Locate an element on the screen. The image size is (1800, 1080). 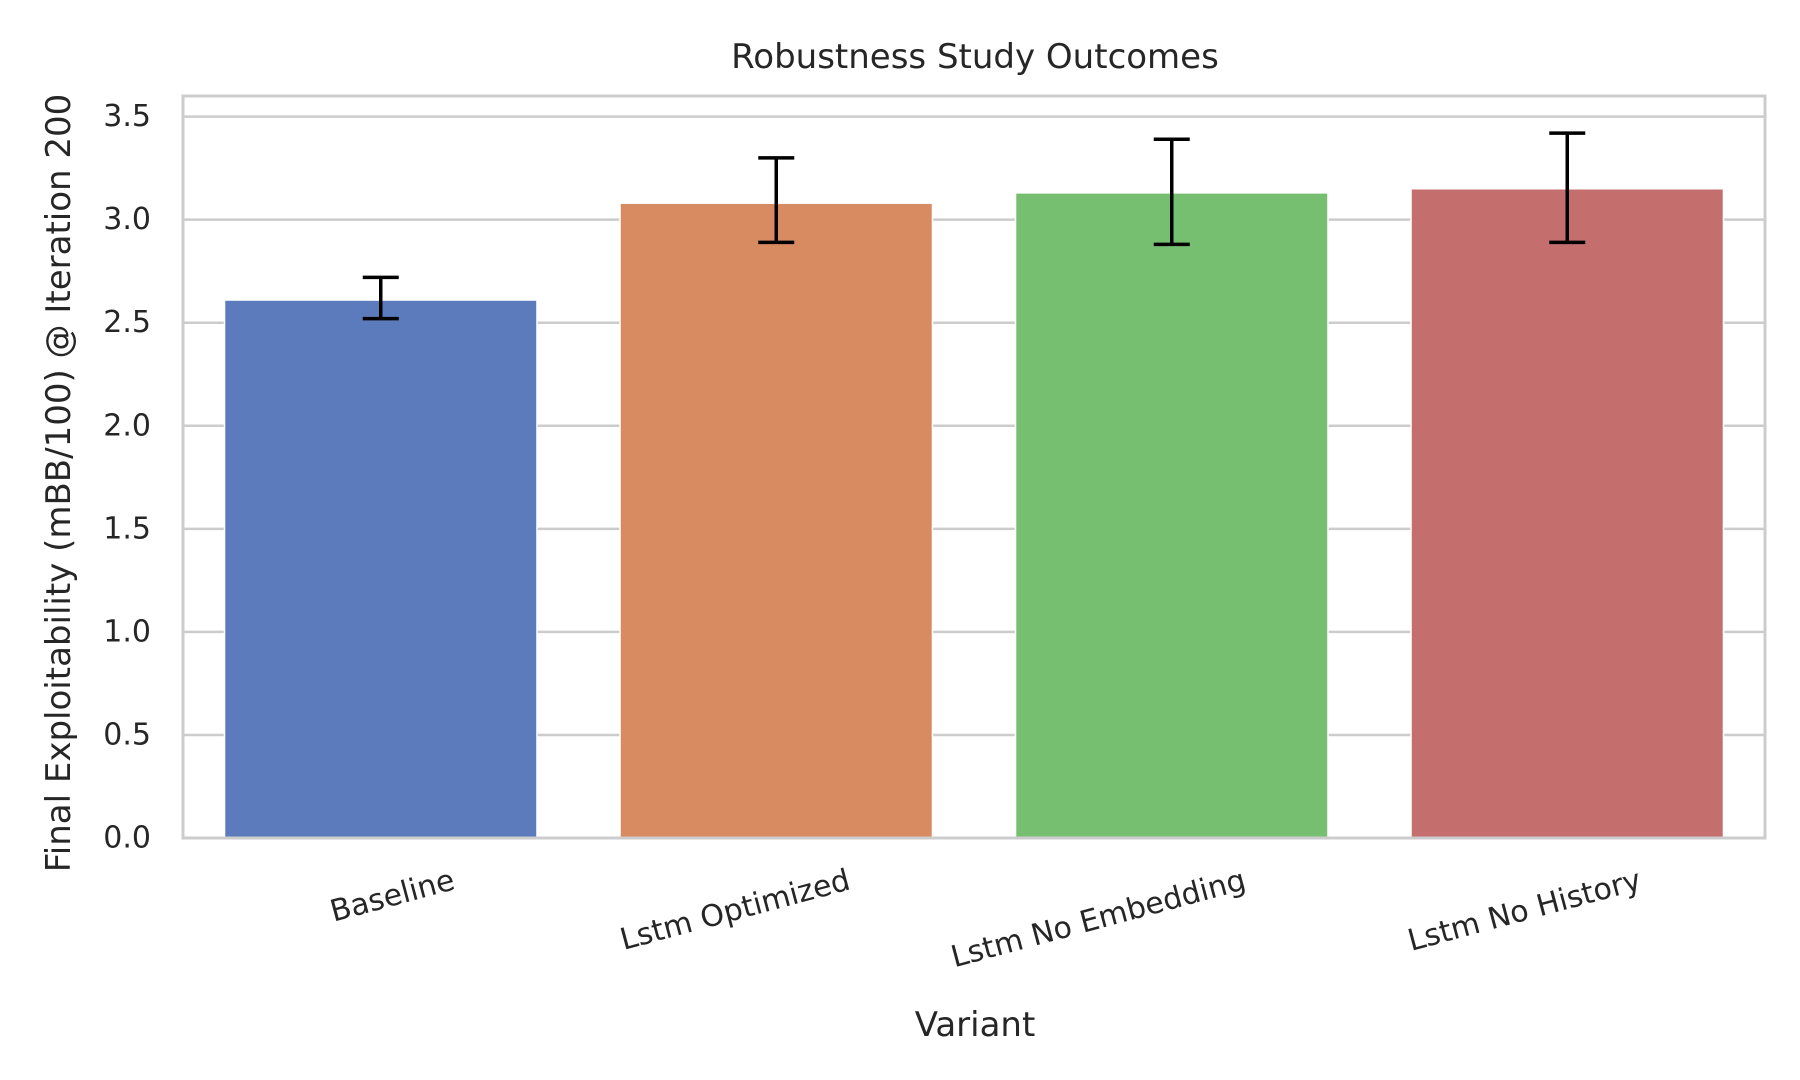
x-tick-label: Lstm No Embedding is located at coordinates (1098, 919).